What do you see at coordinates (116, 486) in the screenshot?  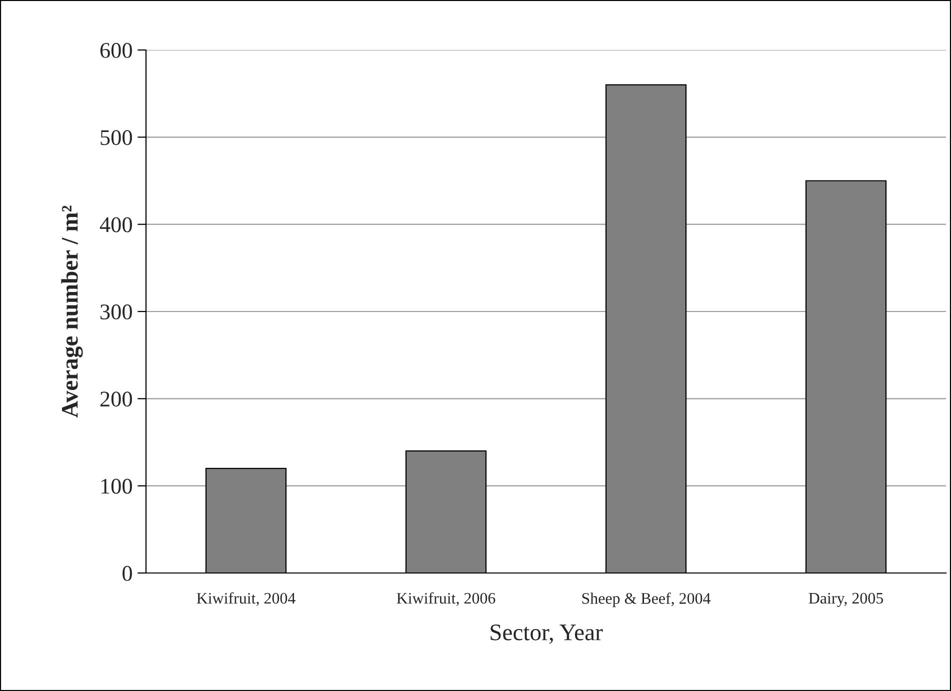 I see `y-tick-label: 100` at bounding box center [116, 486].